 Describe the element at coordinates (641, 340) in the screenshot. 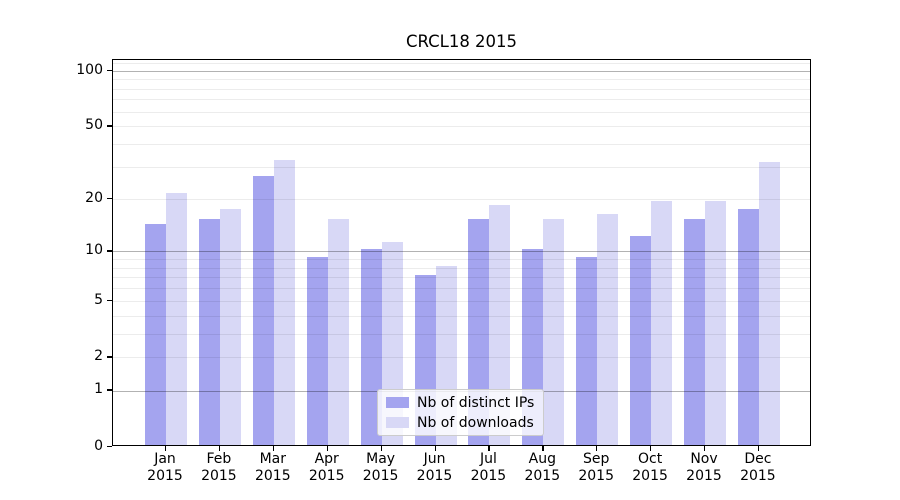

I see `bar-oct-distinct-ips` at that location.